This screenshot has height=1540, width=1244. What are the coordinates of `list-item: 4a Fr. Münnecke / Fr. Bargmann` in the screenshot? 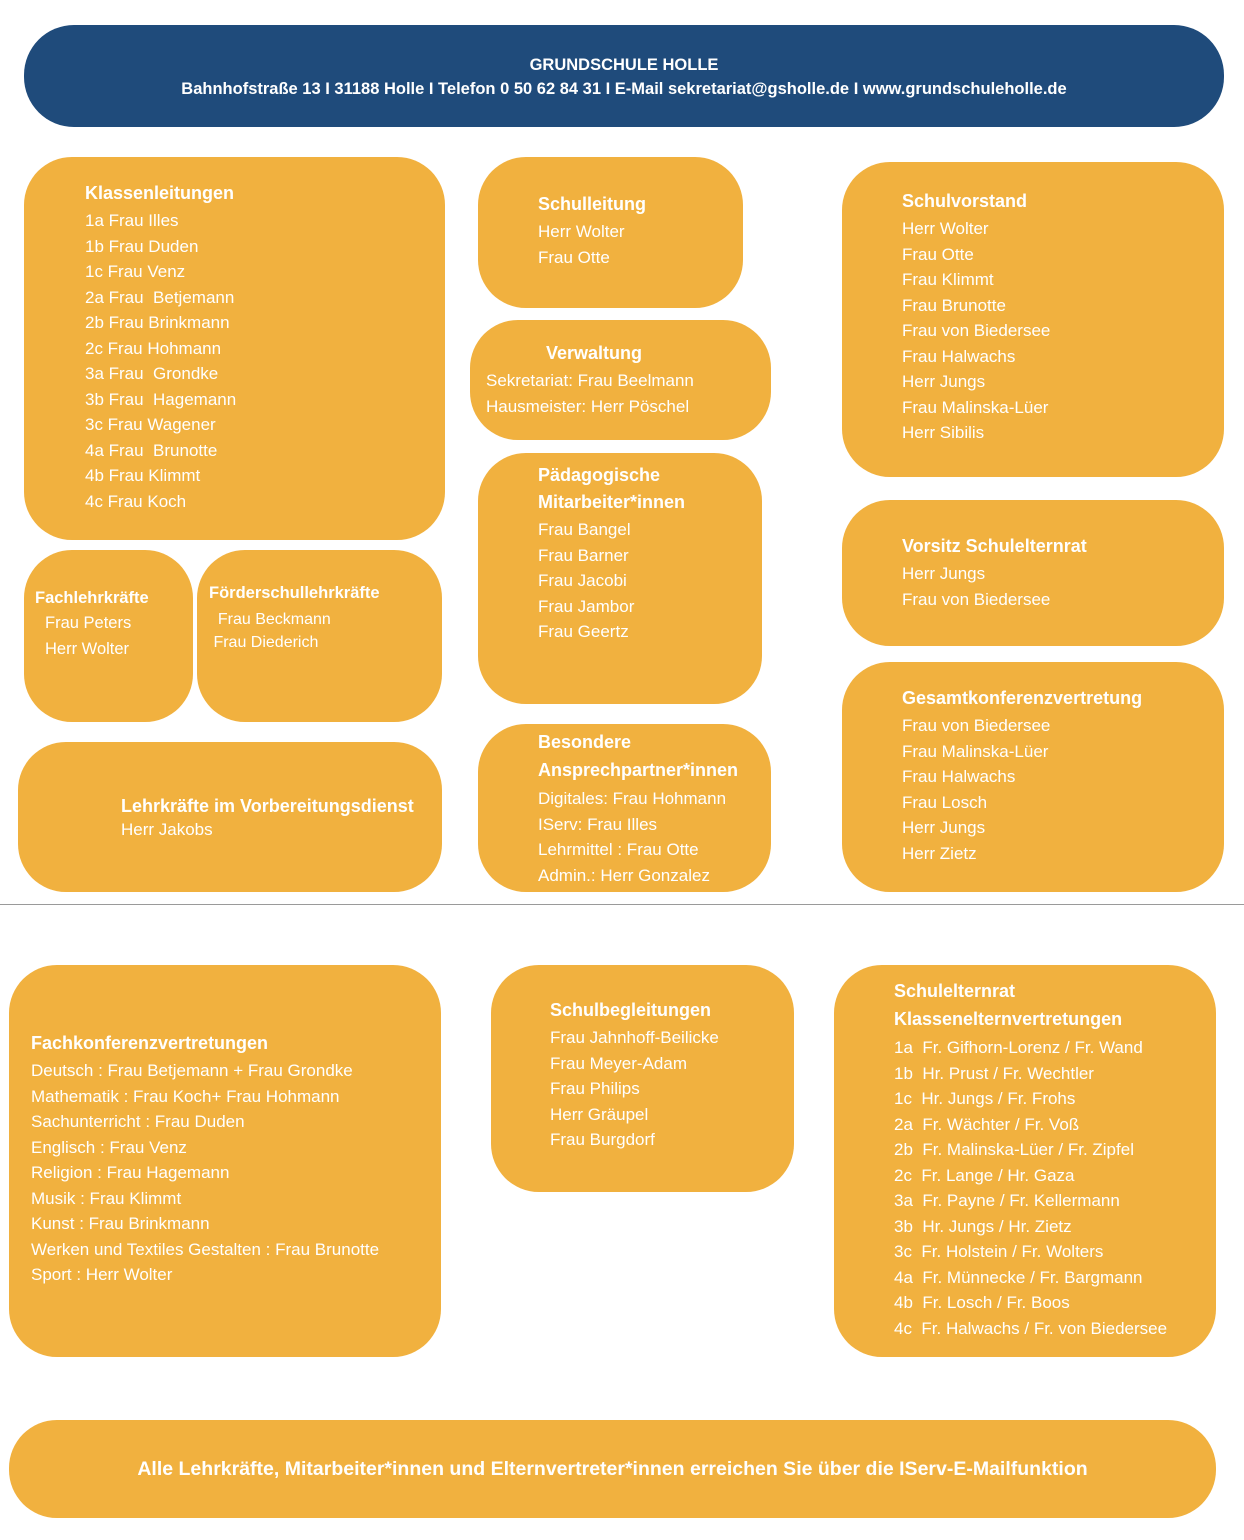 It's located at (1018, 1277).